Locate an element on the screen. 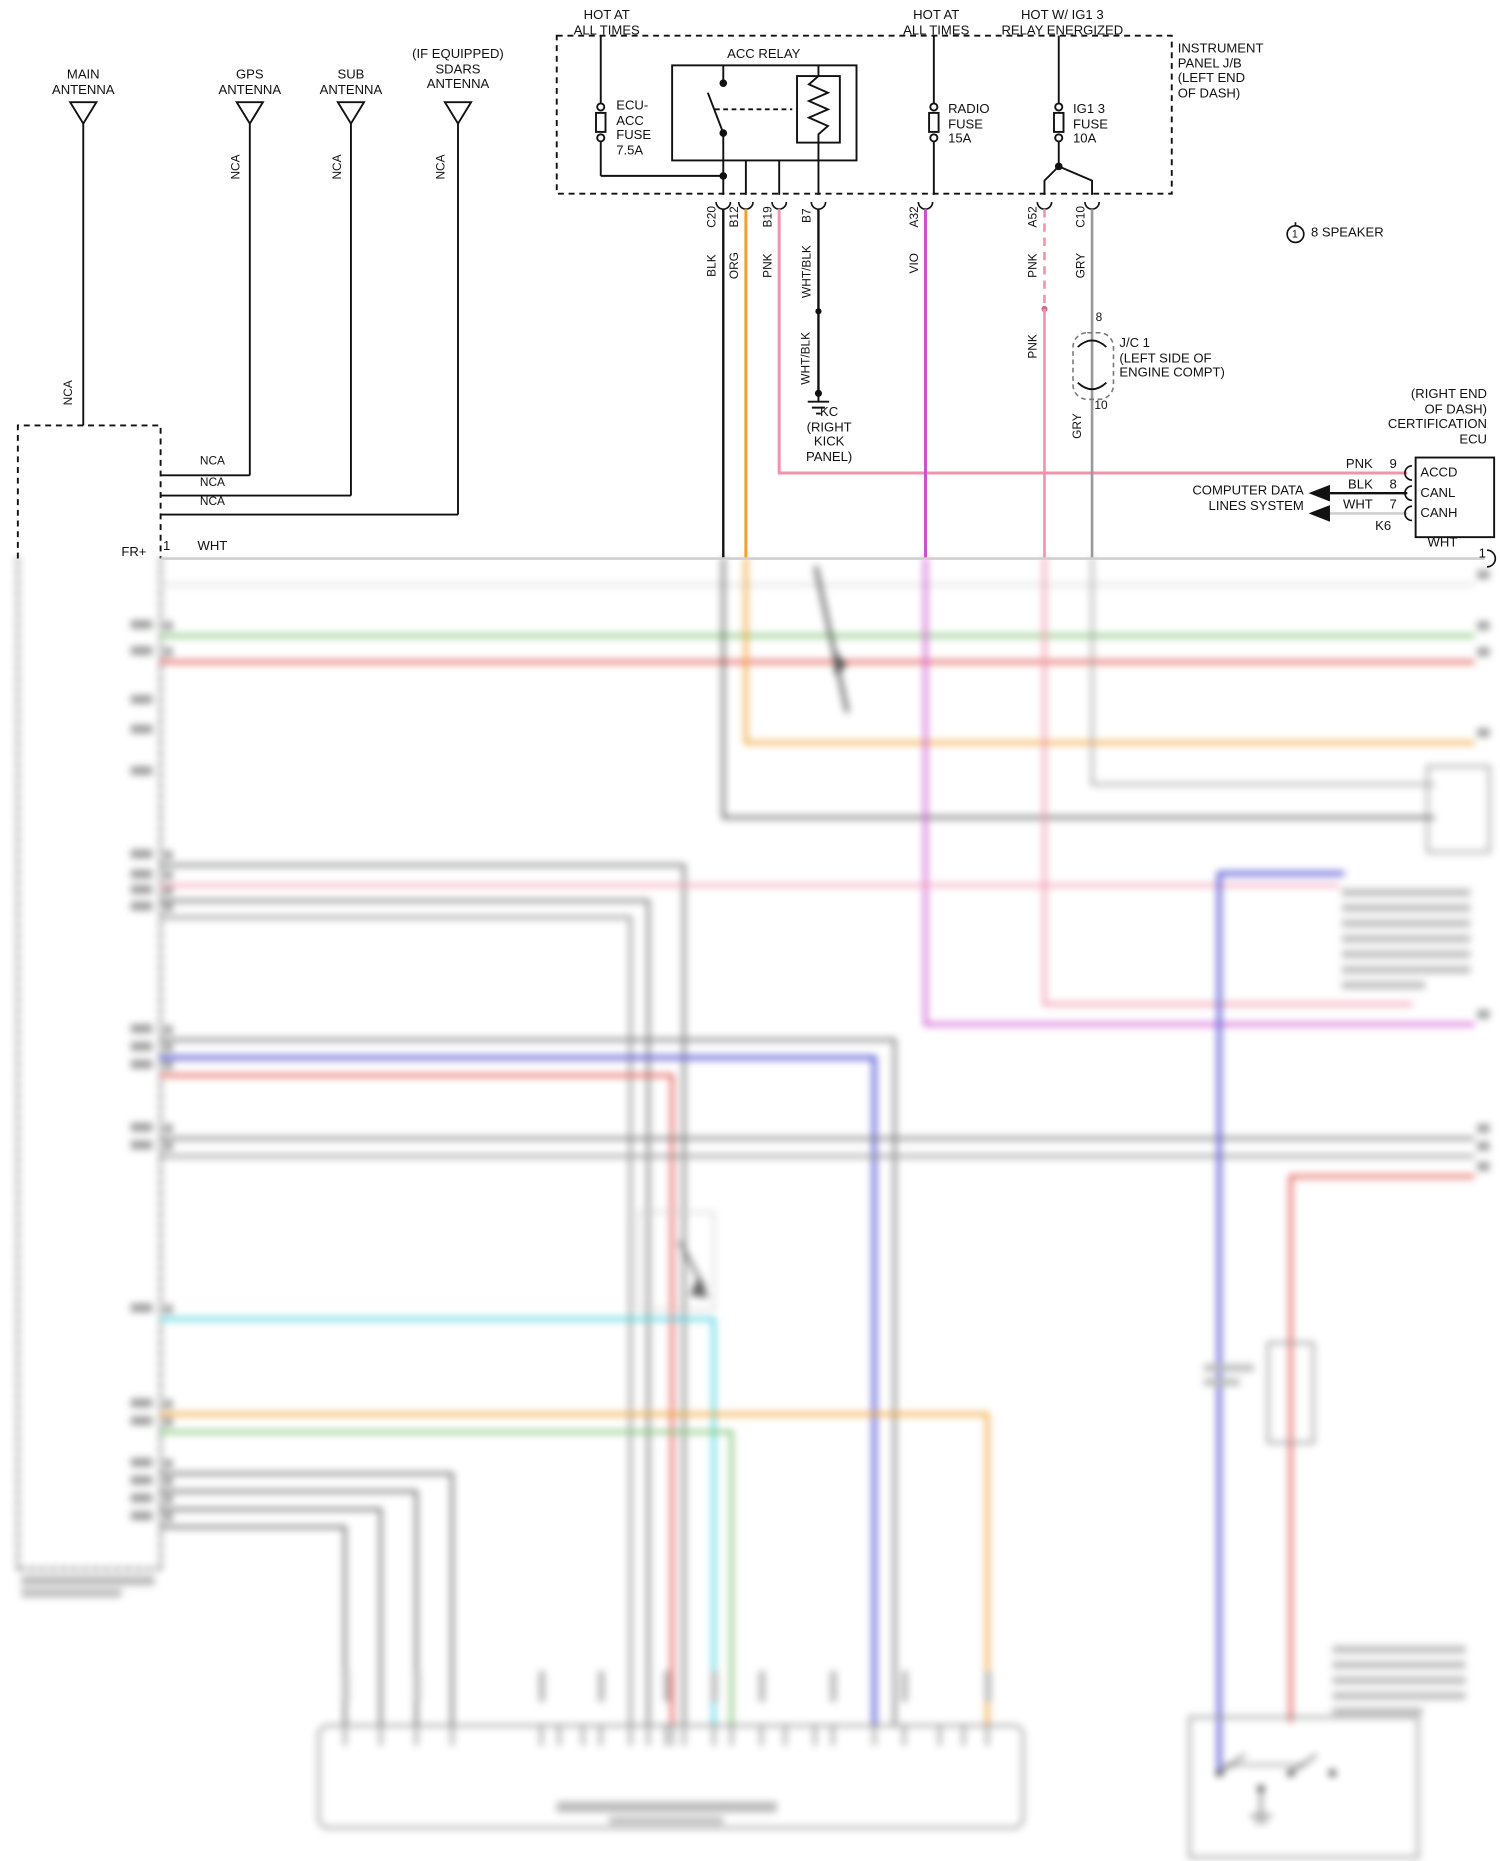 The width and height of the screenshot is (1500, 1861). label-acc-relay: ACC RELAY is located at coordinates (764, 54).